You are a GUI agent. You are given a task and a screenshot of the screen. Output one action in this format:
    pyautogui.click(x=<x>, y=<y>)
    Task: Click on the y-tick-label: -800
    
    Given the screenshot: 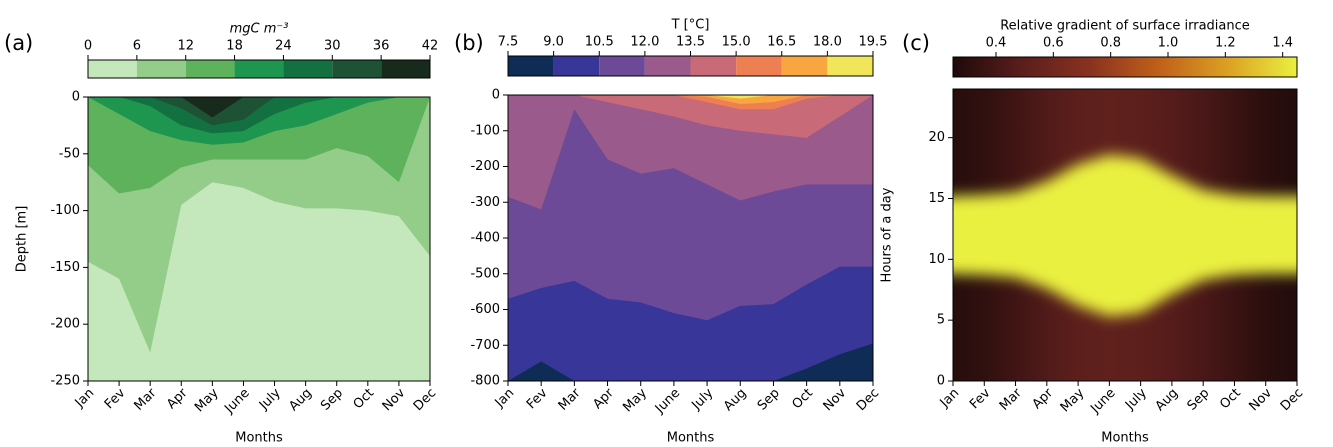 What is the action you would take?
    pyautogui.click(x=485, y=381)
    